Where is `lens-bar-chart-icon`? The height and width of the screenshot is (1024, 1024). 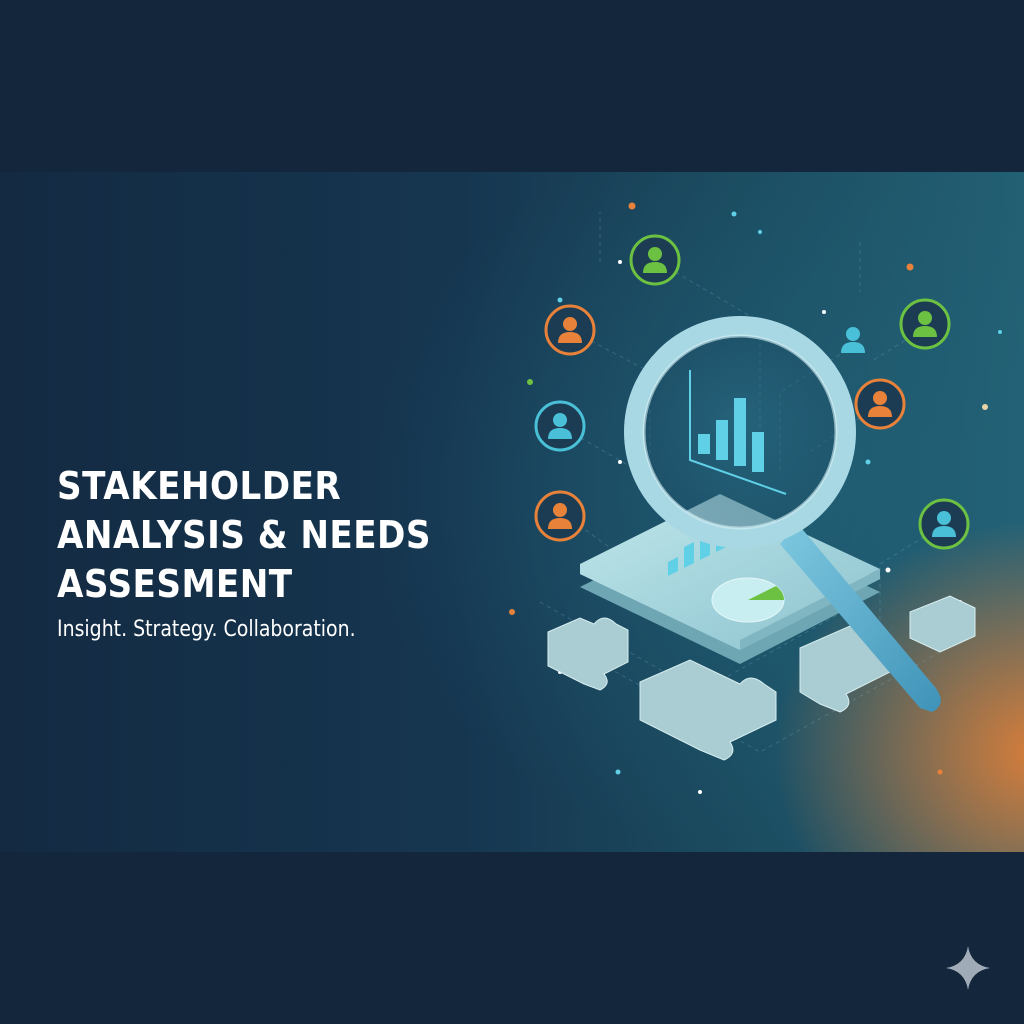 lens-bar-chart-icon is located at coordinates (738, 432).